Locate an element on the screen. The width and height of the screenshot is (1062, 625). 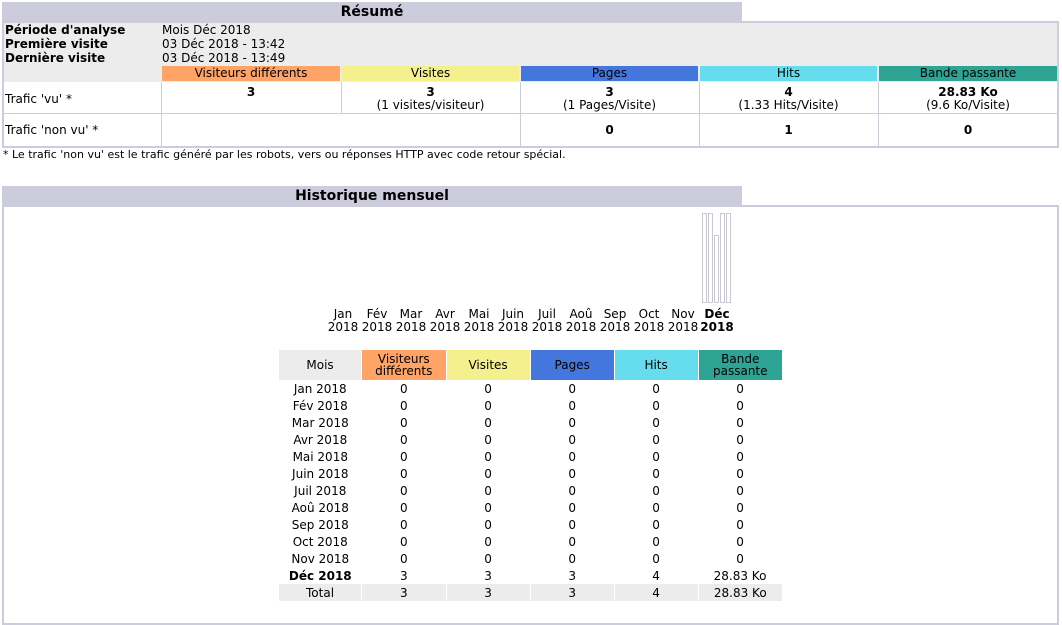
history-col-hits: Hits is located at coordinates (656, 365).